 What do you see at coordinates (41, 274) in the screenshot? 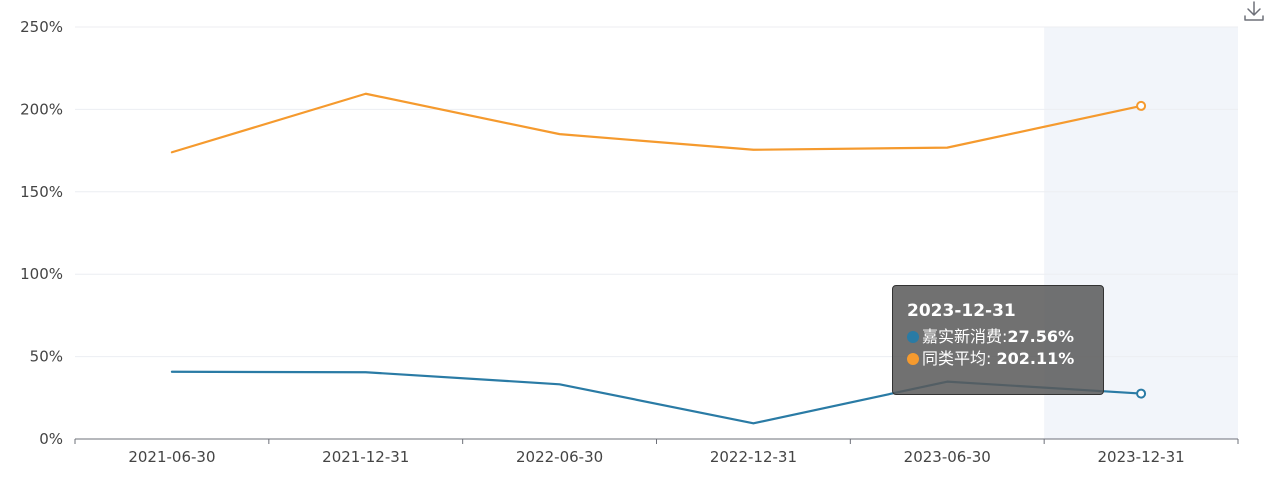
I see `y-tick-label: 100%` at bounding box center [41, 274].